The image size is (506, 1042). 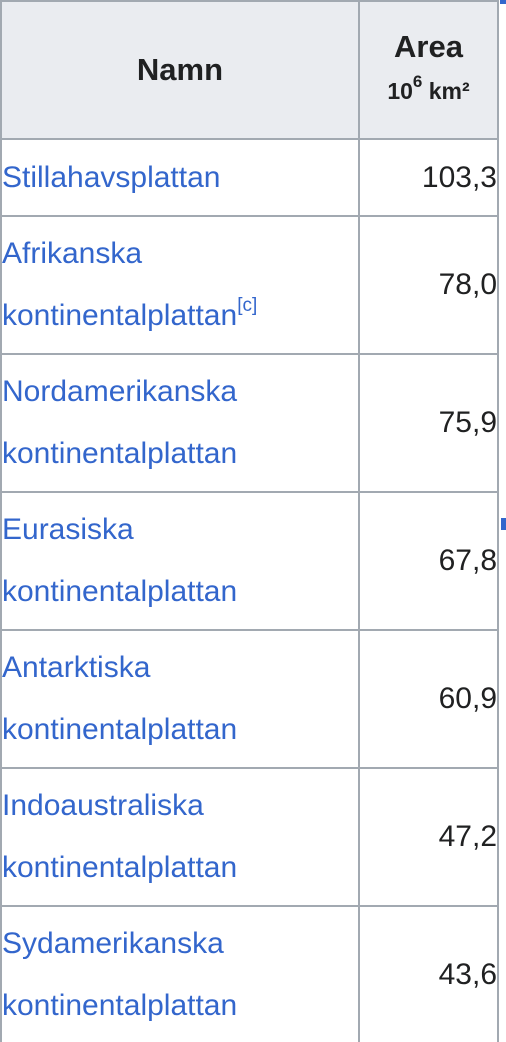 I want to click on plate-name-cell: Antarktiska kontinentalplattan, so click(x=180, y=699).